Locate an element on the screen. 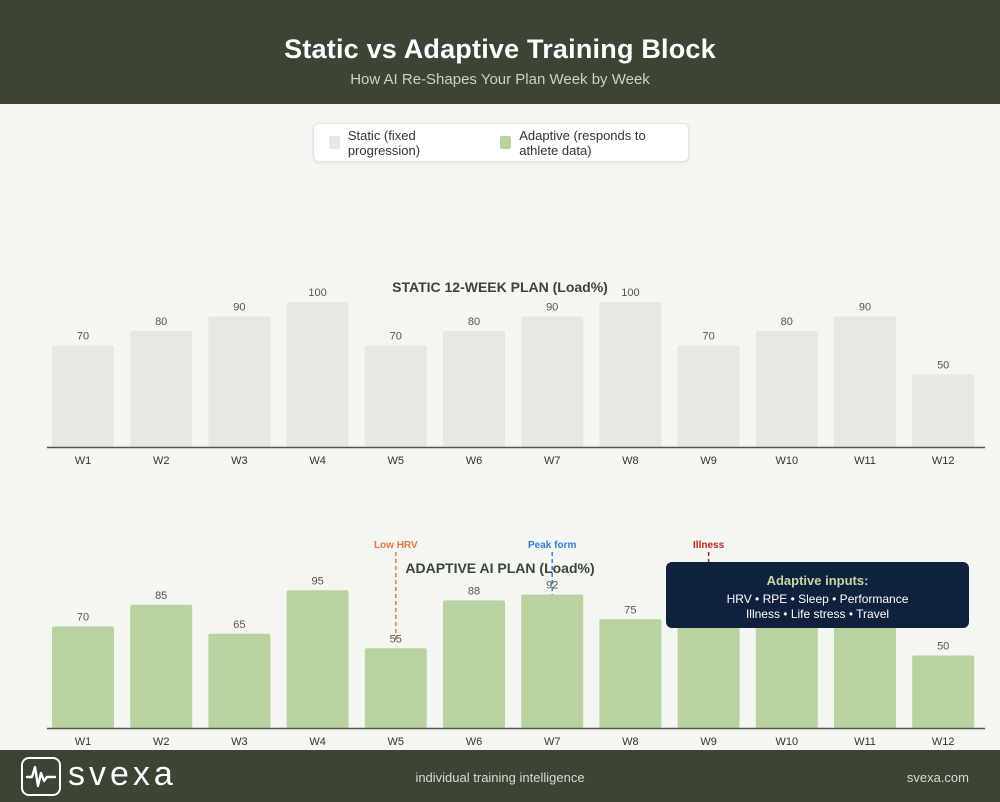  adaptive-bar-w4 is located at coordinates (317, 659).